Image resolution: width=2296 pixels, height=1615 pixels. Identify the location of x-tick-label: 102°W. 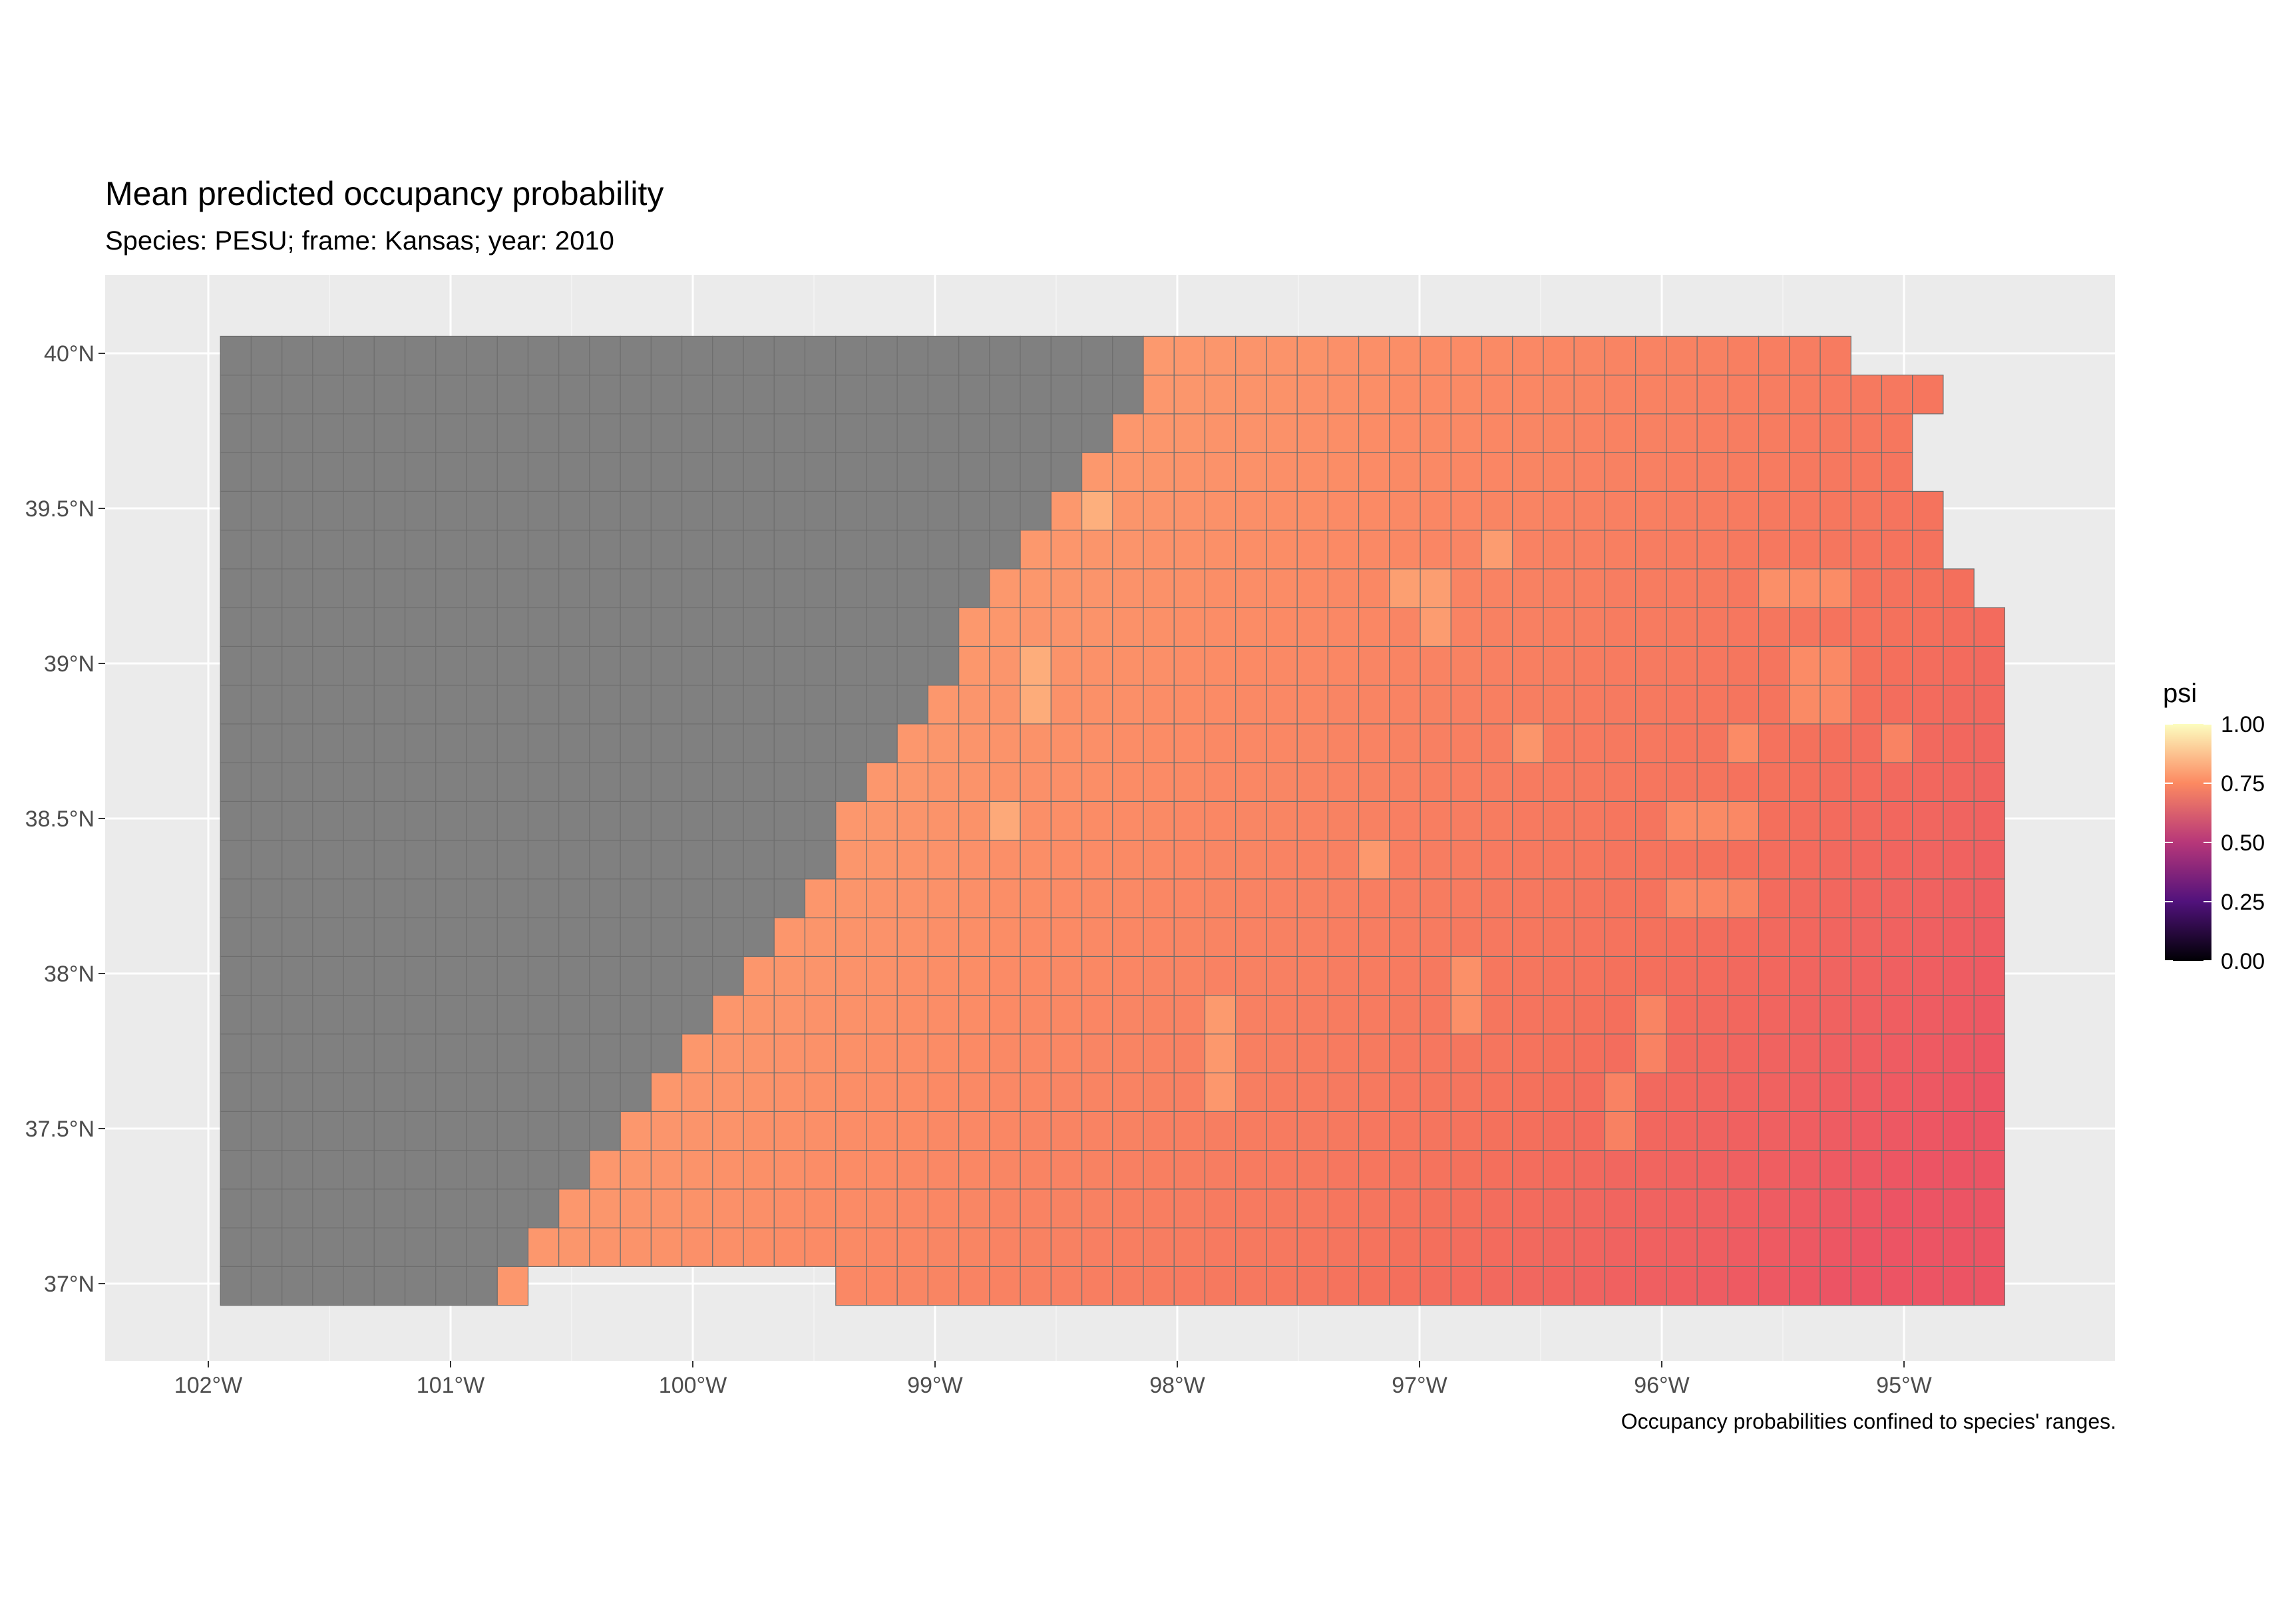
(208, 1385).